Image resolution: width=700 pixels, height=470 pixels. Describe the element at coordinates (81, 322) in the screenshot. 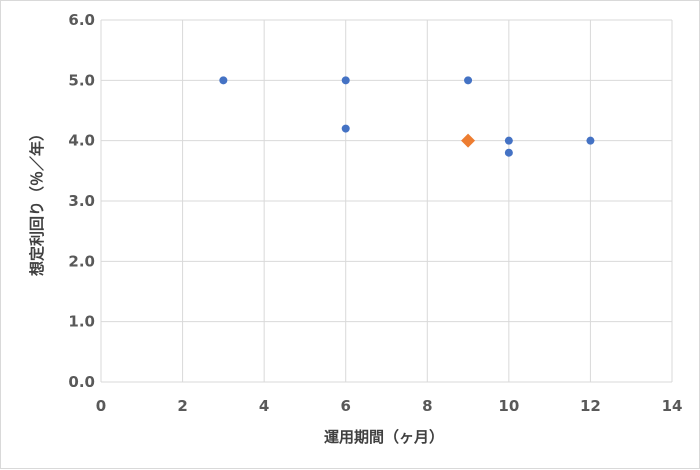

I see `y-tick-label: 1.0` at that location.